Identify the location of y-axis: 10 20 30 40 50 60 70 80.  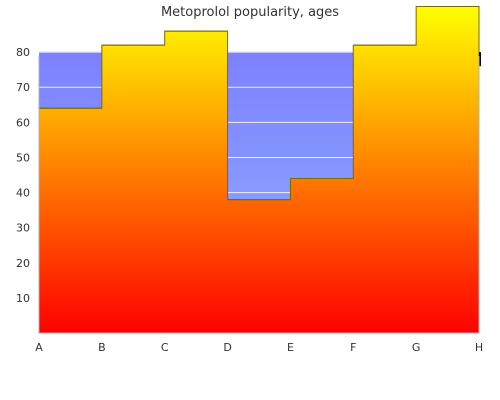
(28, 189).